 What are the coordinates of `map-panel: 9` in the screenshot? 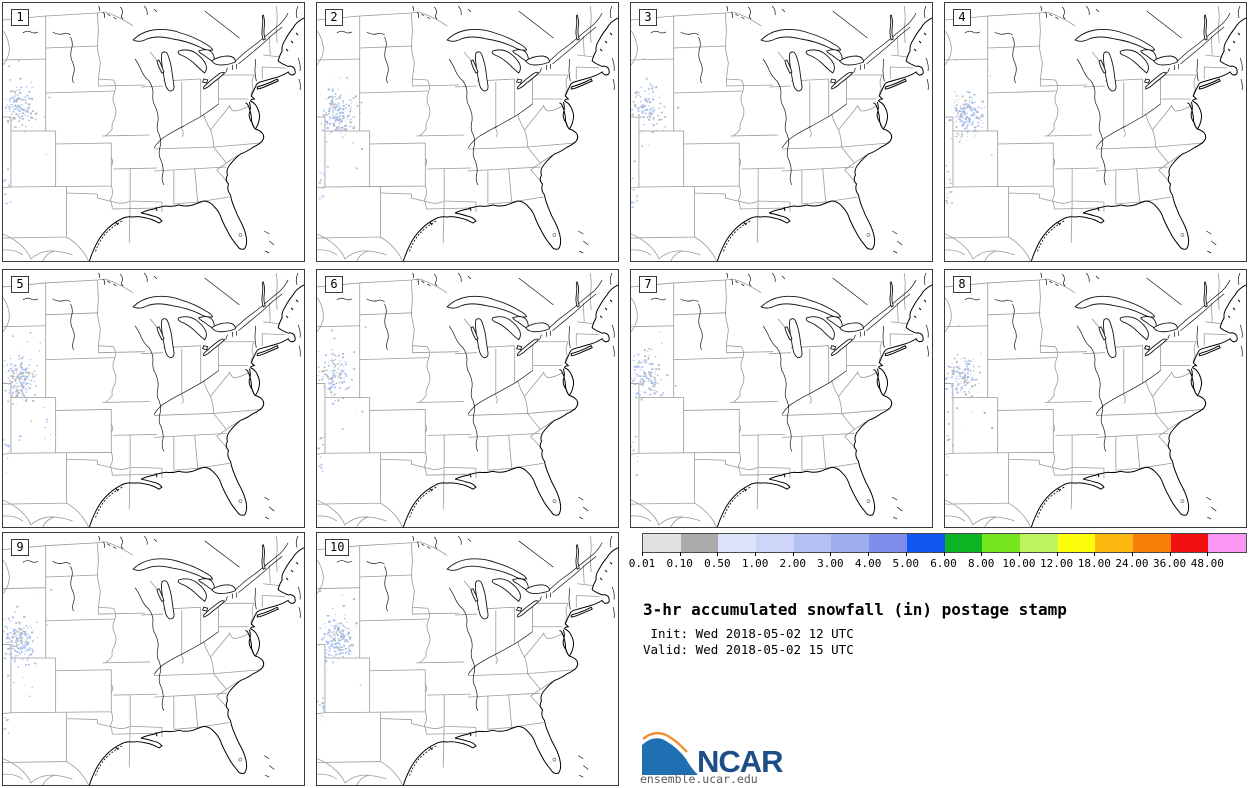 It's located at (153, 659).